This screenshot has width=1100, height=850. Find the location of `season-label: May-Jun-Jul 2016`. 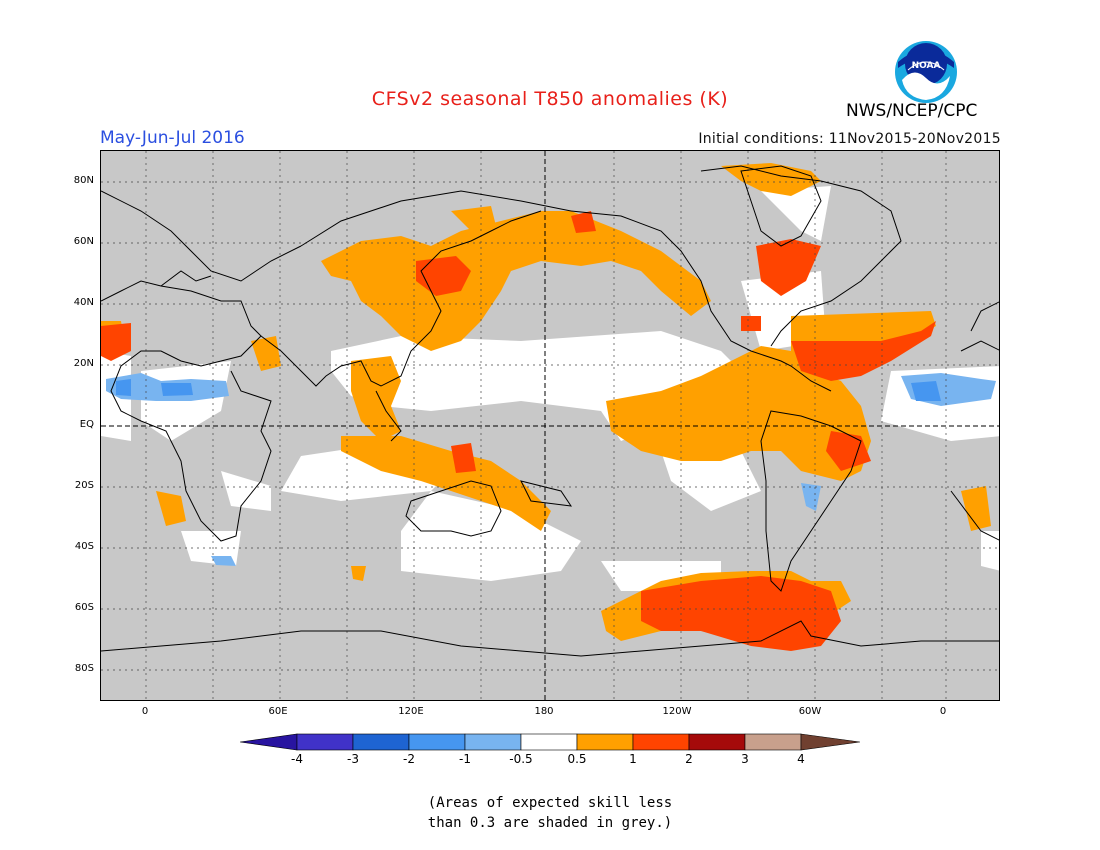

season-label: May-Jun-Jul 2016 is located at coordinates (172, 138).